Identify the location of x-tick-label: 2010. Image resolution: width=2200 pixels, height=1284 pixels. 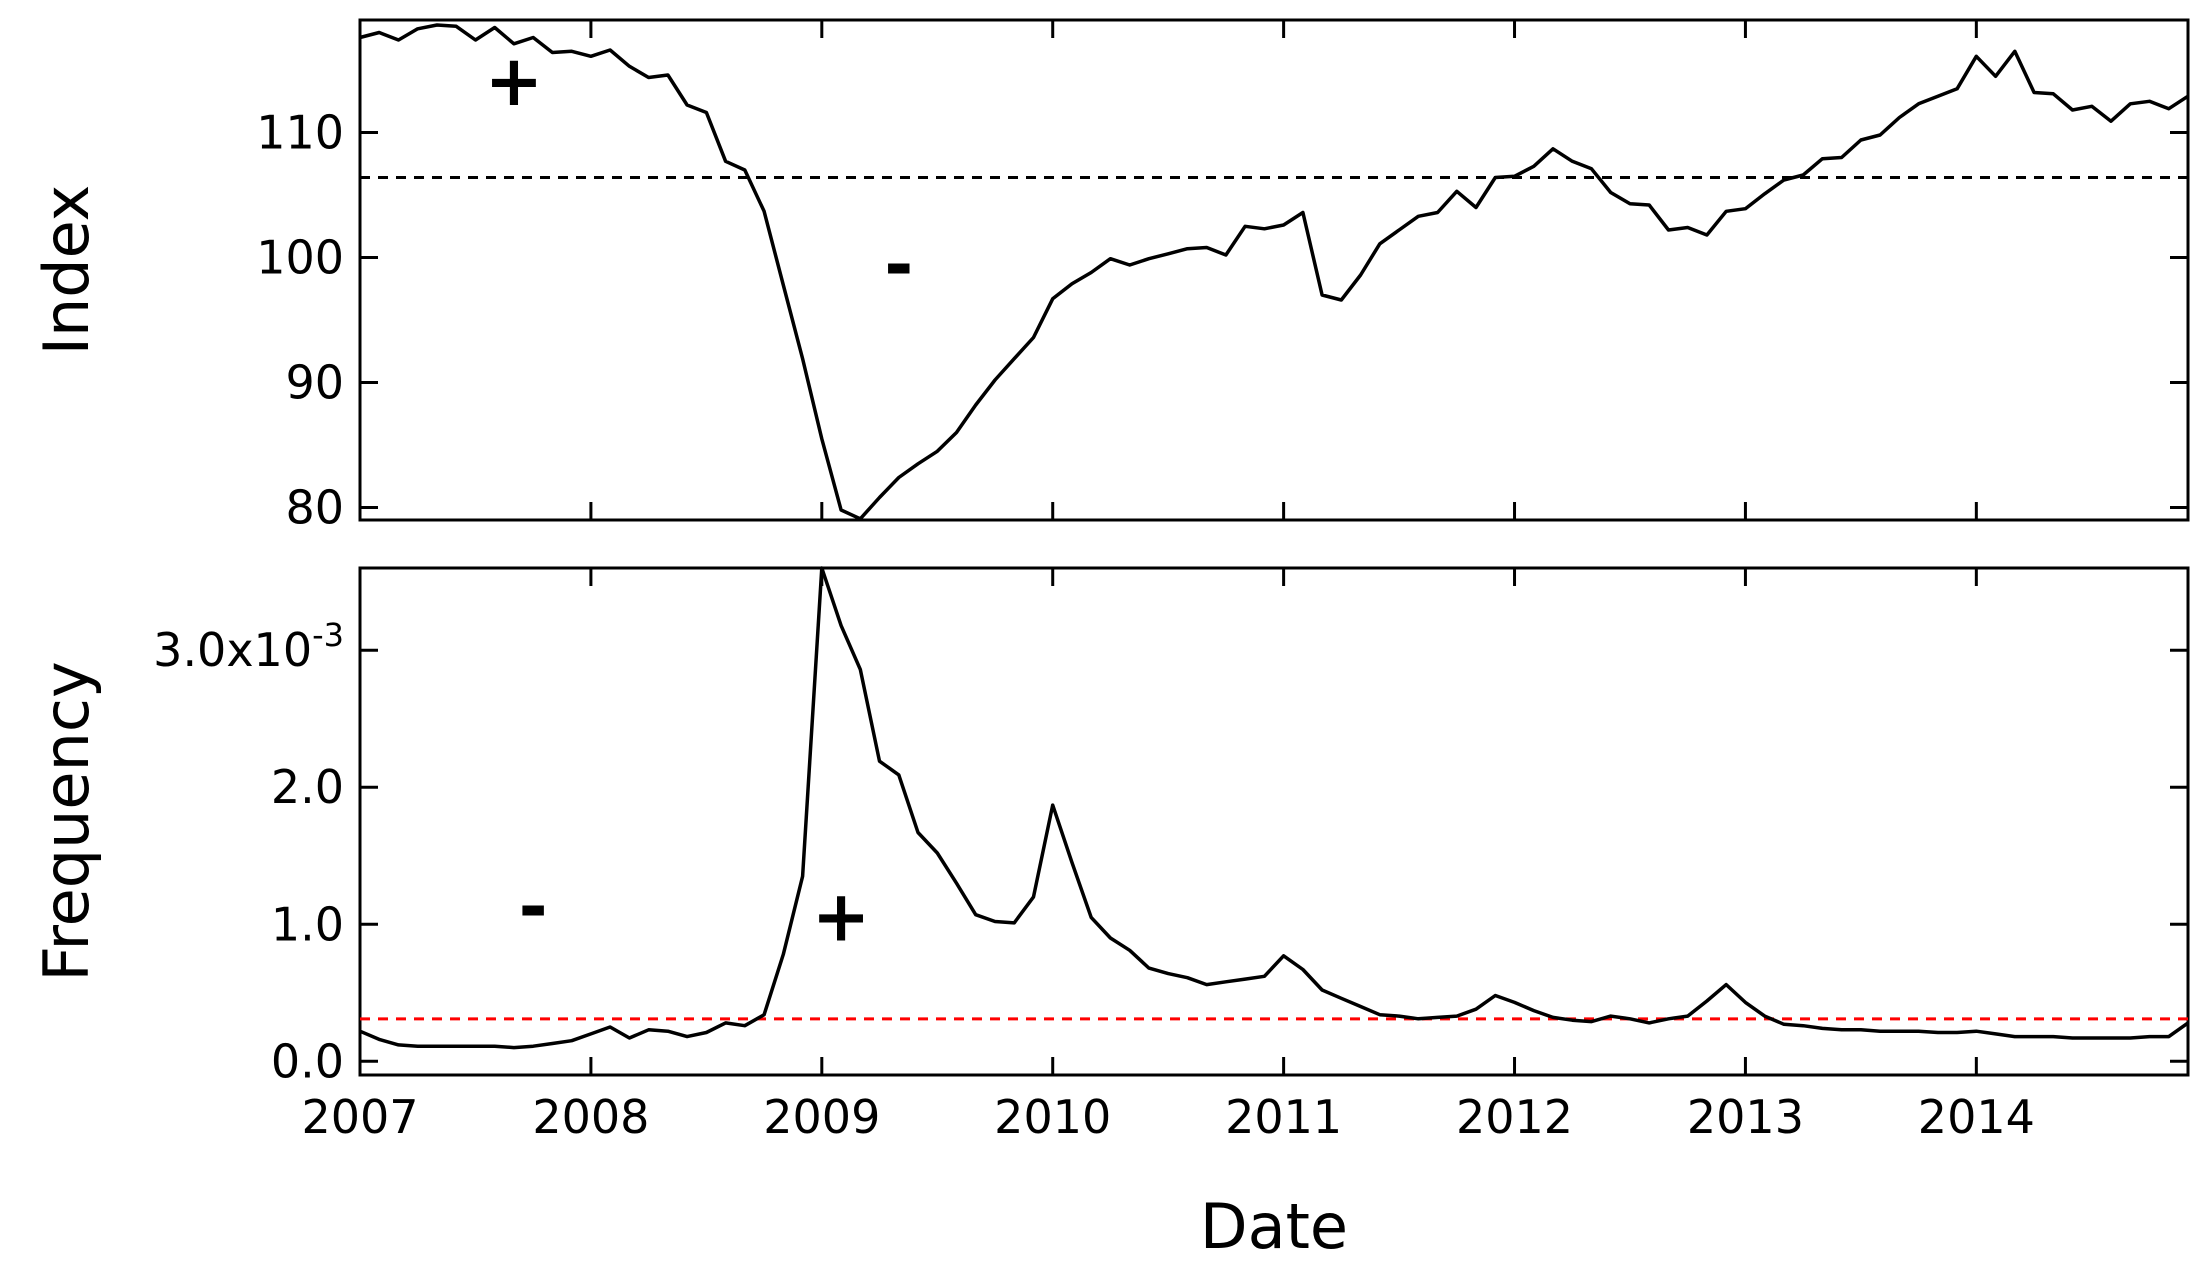
(1052, 1117).